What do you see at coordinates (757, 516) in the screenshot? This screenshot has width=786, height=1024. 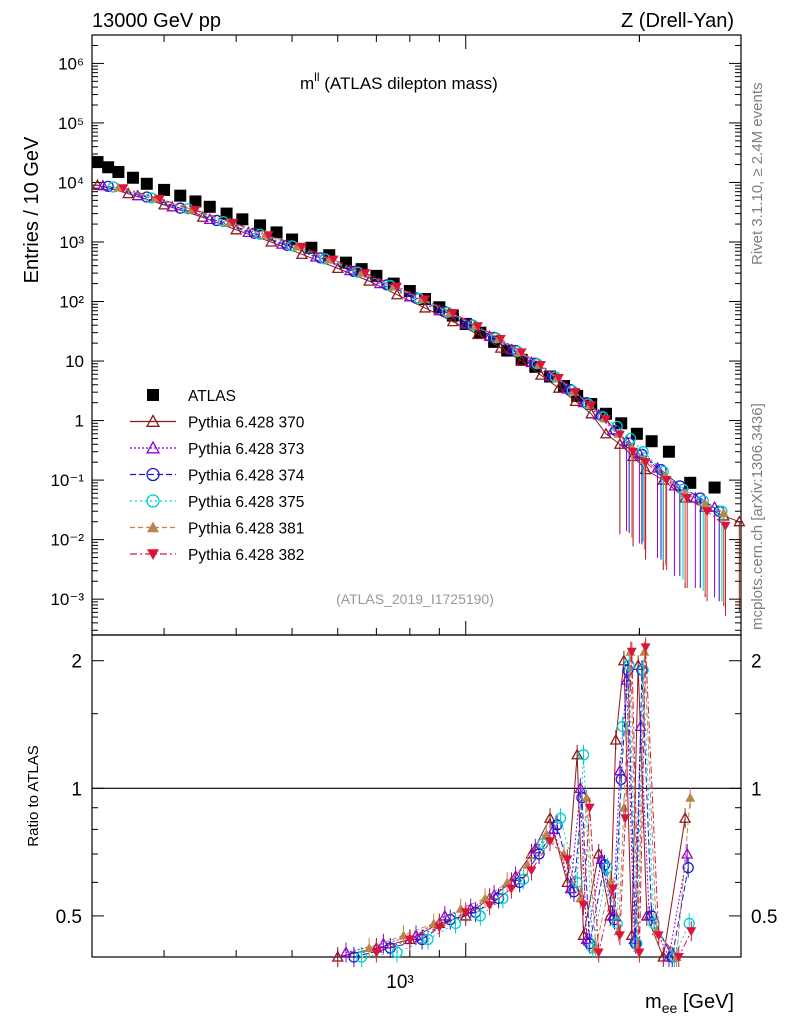 I see `mcplots-label: mcplots.cern.ch [arXiv:1306.3436]` at bounding box center [757, 516].